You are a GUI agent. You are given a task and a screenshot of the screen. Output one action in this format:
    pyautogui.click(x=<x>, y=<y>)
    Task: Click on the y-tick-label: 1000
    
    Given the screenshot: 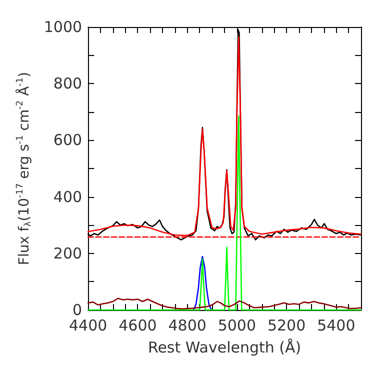 What is the action you would take?
    pyautogui.click(x=63, y=27)
    